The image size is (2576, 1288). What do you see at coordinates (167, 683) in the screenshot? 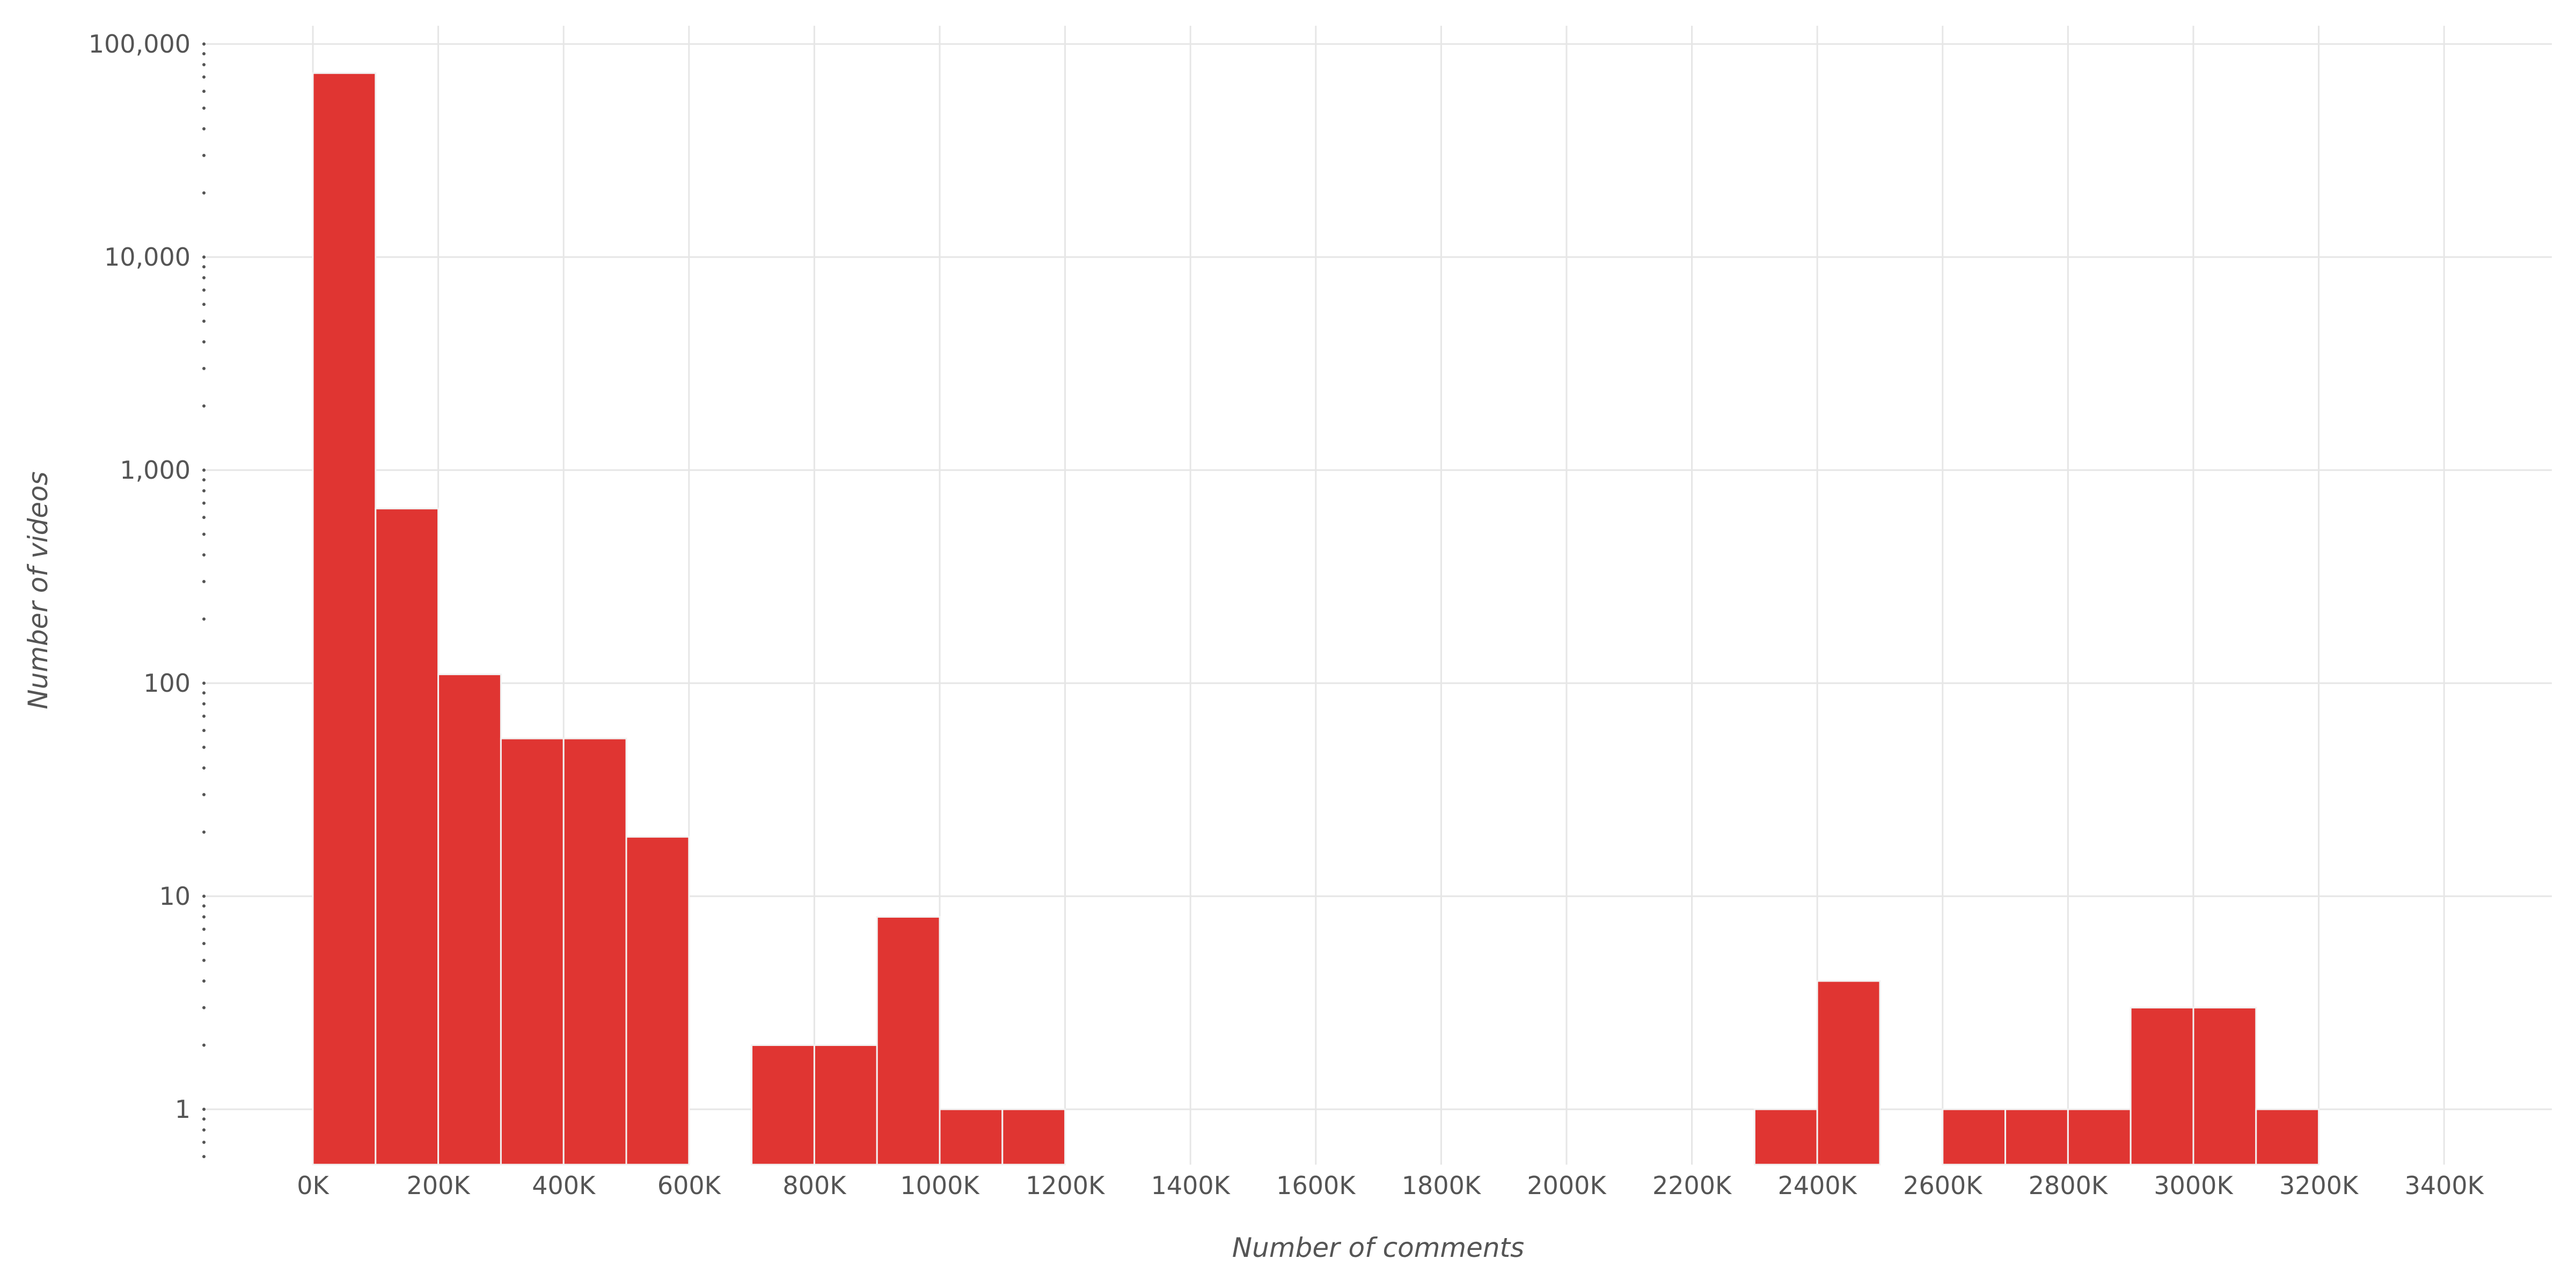
I see `y-tick-label: 100` at bounding box center [167, 683].